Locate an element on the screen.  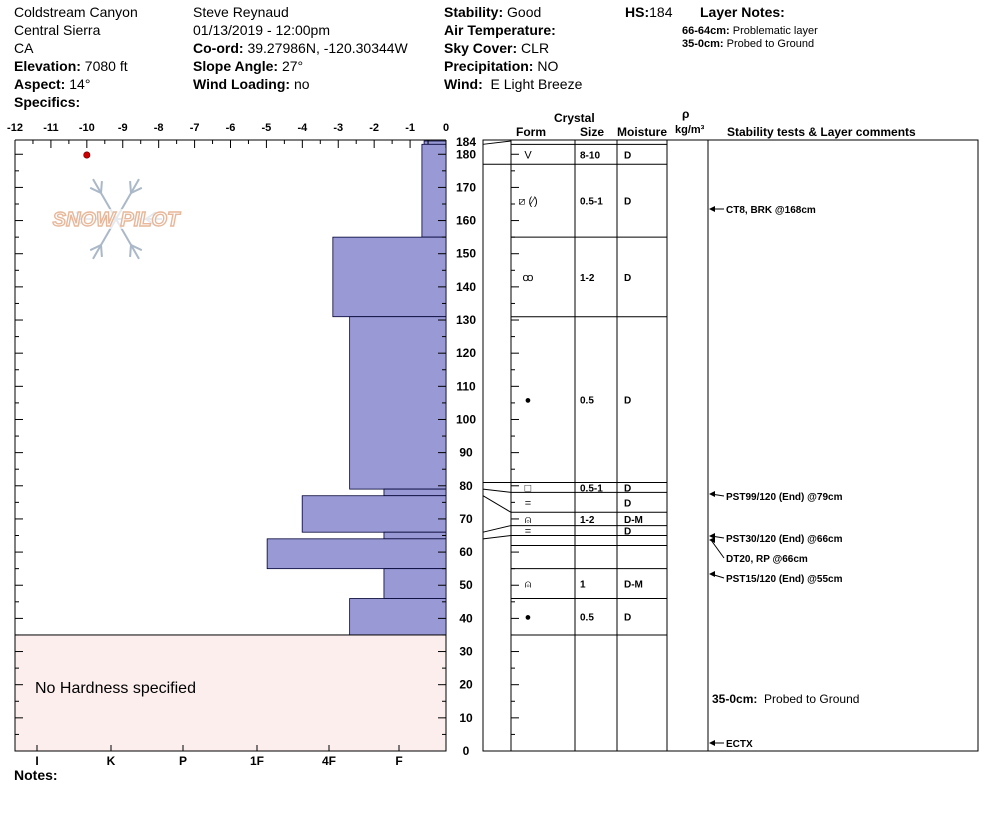
hs: HS:184 is located at coordinates (648, 12).